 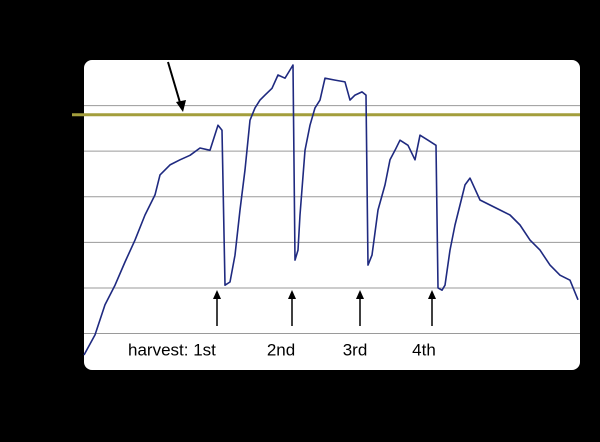 What do you see at coordinates (355, 349) in the screenshot?
I see `annotation: 3rd` at bounding box center [355, 349].